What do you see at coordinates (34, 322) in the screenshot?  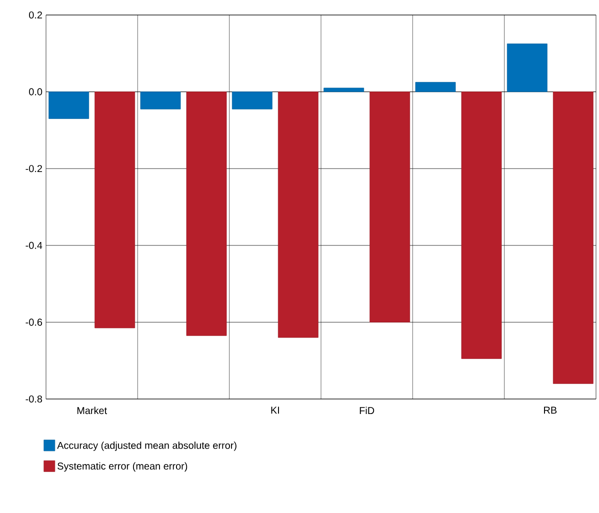 I see `y-tick-label: -0.6` at bounding box center [34, 322].